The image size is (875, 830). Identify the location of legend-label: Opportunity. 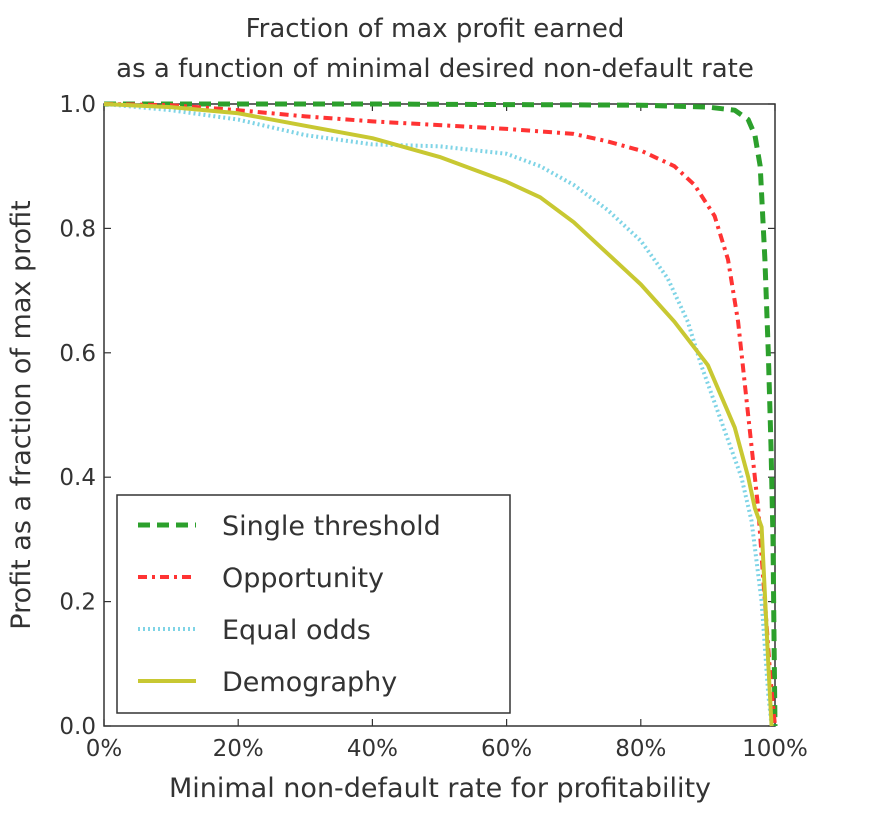
(303, 578).